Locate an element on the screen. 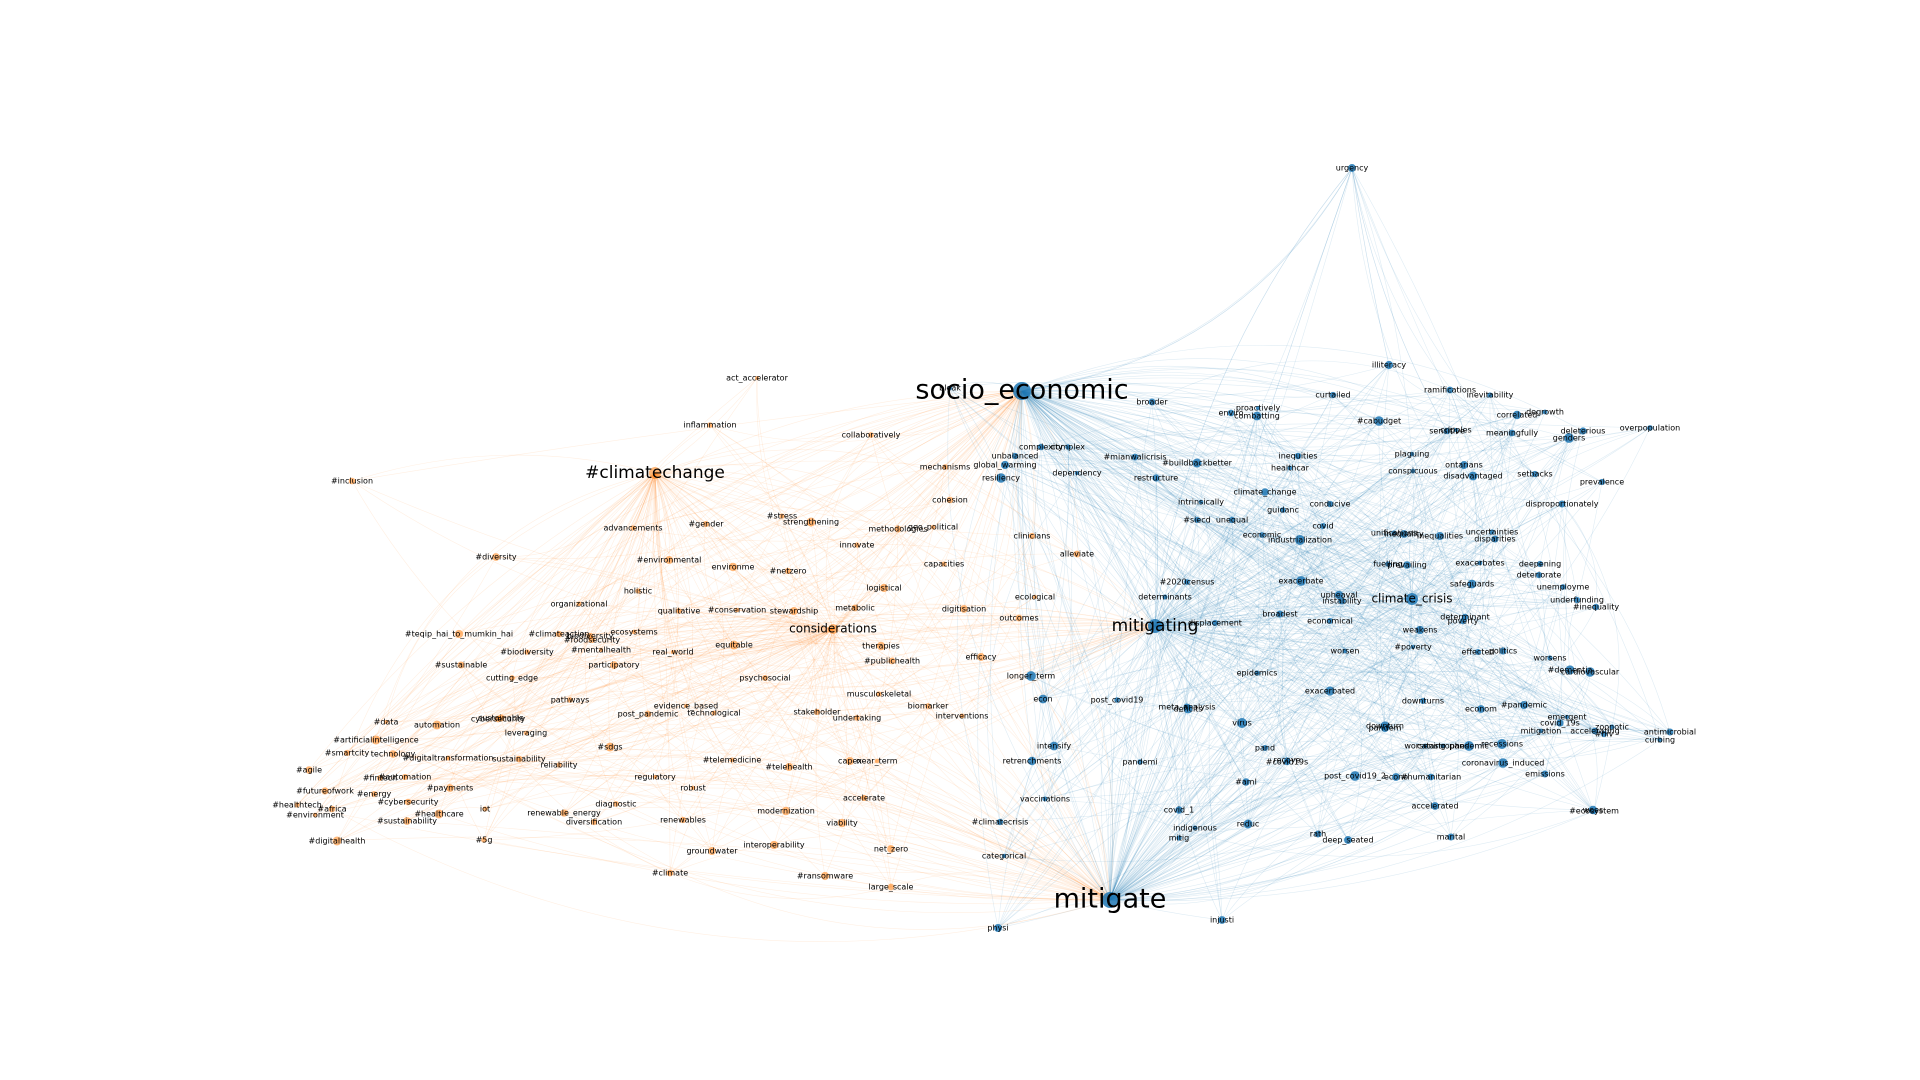  node-label: participatory is located at coordinates (614, 665).